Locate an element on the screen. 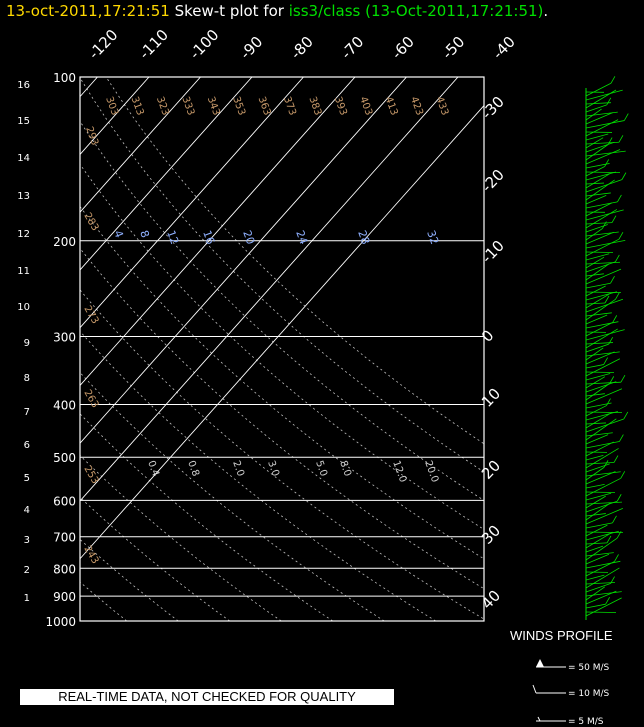  top-temp-label: -110 is located at coordinates (153, 44).